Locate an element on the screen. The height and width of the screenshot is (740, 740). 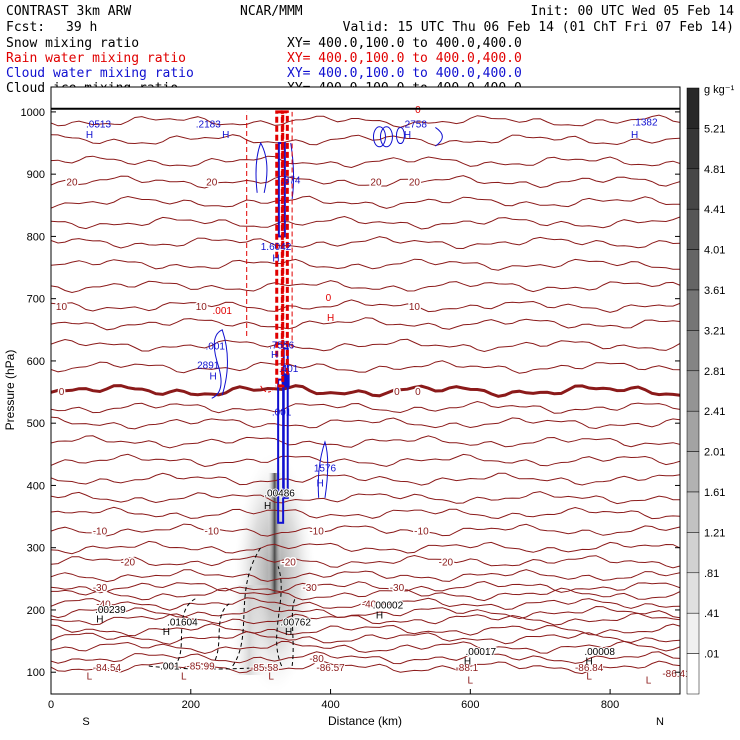
field-xy-cloud-water: XY= 400.0,100.0 to 400.0,400.0 is located at coordinates (404, 73).